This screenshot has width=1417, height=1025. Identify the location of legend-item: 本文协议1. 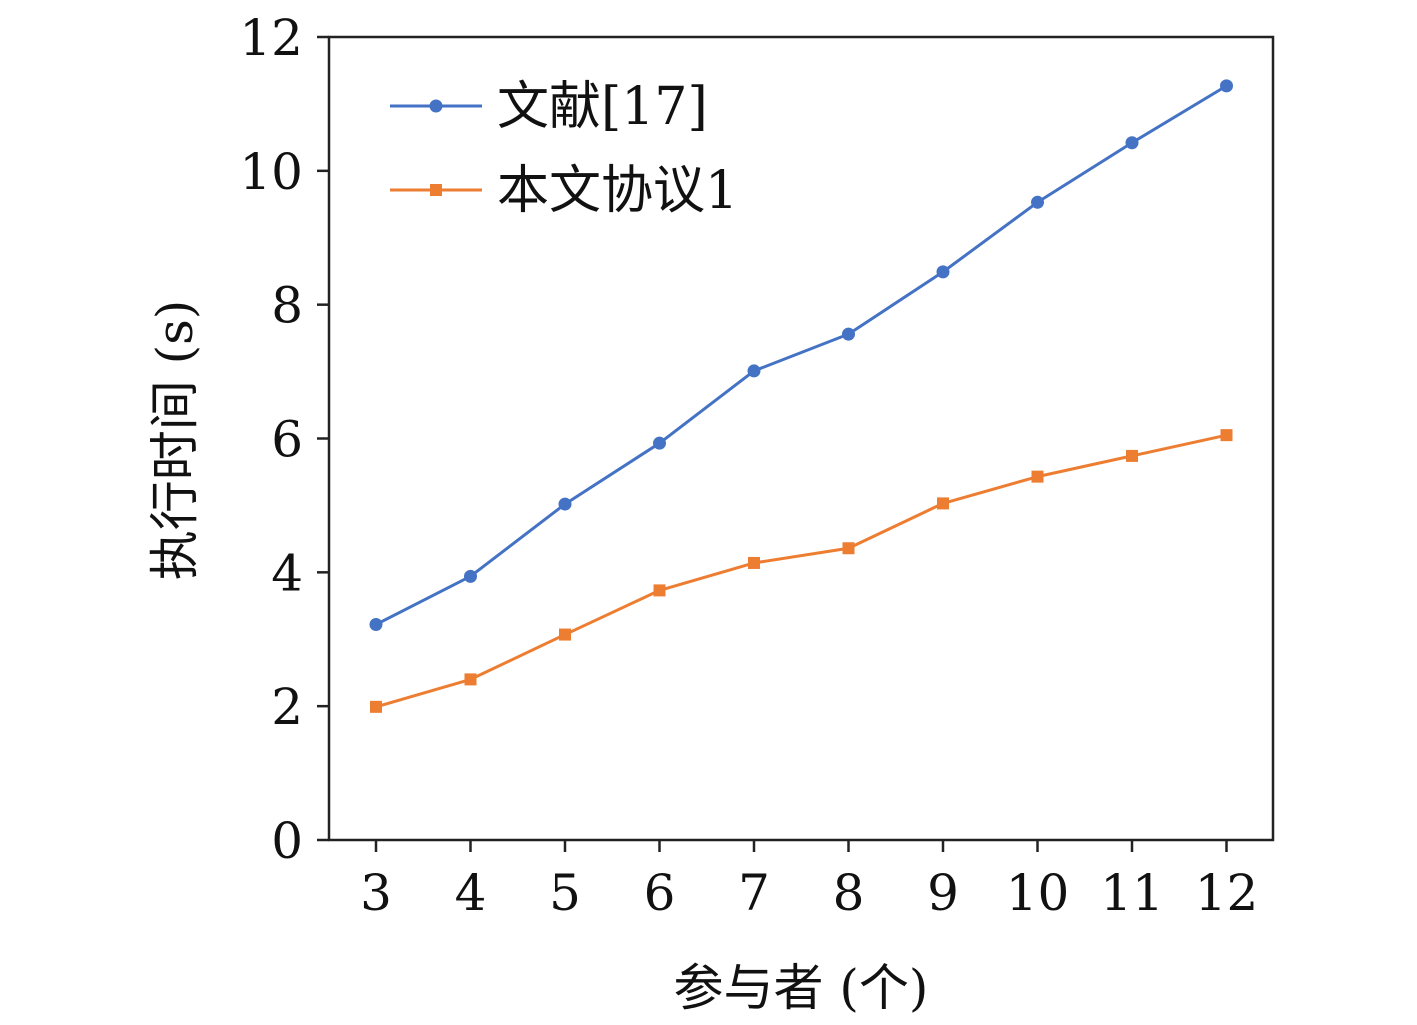
(564, 191).